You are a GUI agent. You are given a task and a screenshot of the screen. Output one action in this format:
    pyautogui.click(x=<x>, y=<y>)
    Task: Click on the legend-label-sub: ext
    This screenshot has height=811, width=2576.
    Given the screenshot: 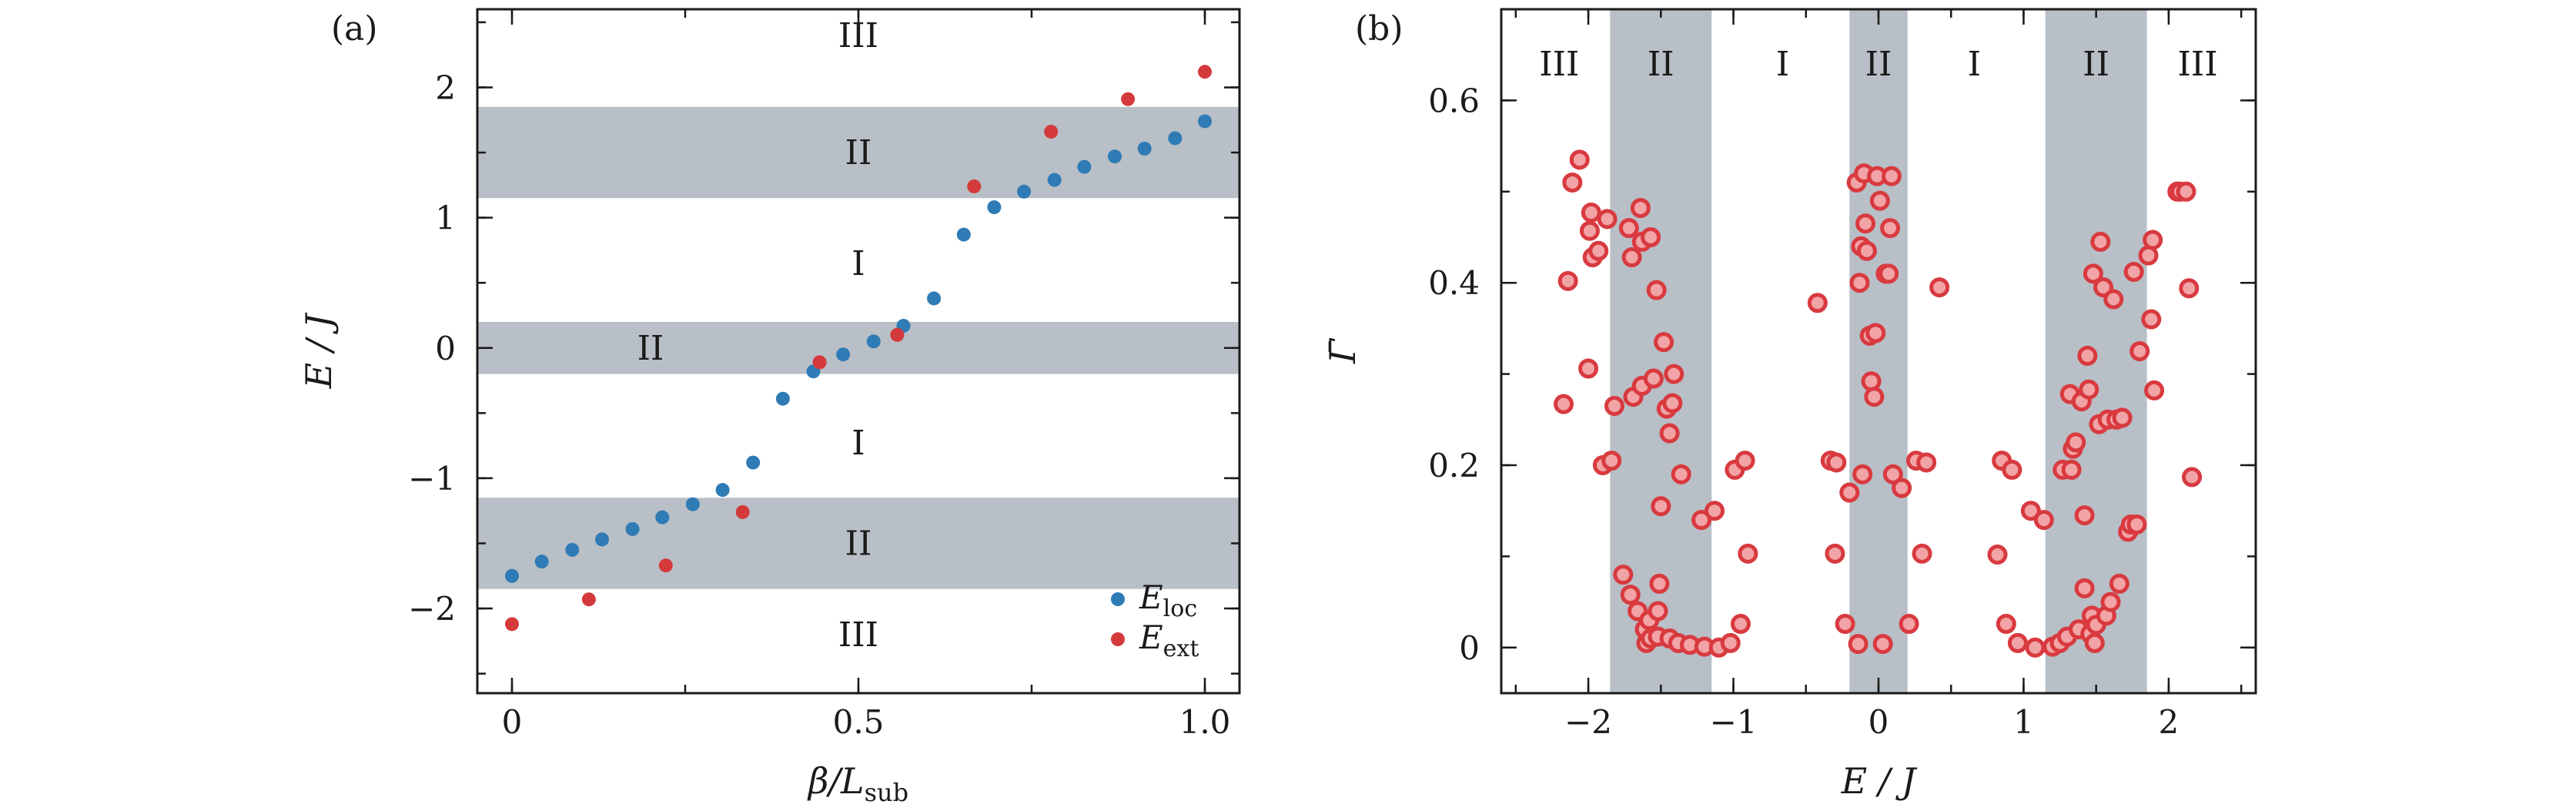 What is the action you would take?
    pyautogui.click(x=1181, y=648)
    